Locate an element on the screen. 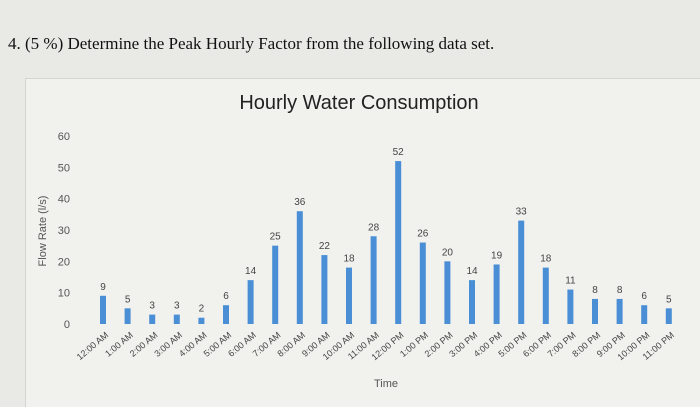 This screenshot has width=700, height=407. data-label: 20 is located at coordinates (448, 252).